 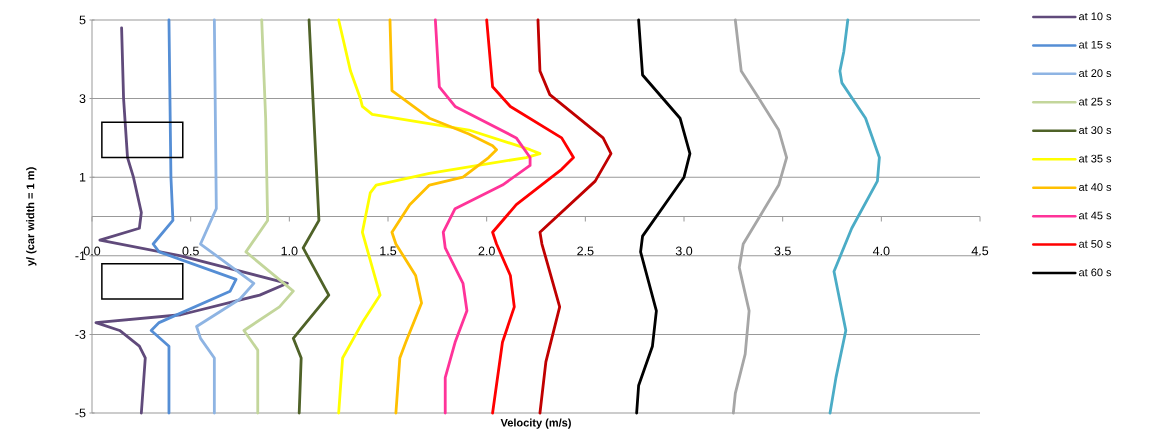 I want to click on x-tick-label: 1.5, so click(x=388, y=251).